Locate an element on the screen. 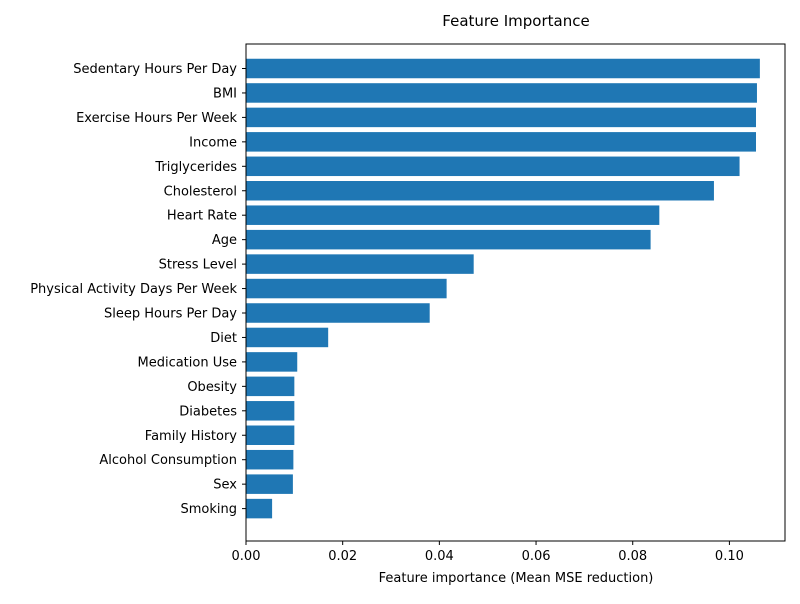 The width and height of the screenshot is (800, 604). y-tick-label: Sleep Hours Per Day is located at coordinates (170, 314).